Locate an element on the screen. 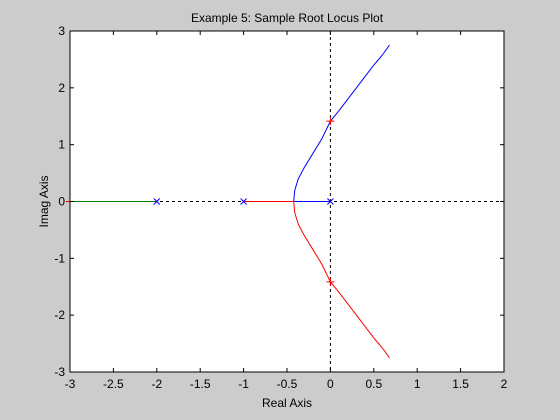 The image size is (560, 420). y-tick-label: 3 is located at coordinates (61, 31).